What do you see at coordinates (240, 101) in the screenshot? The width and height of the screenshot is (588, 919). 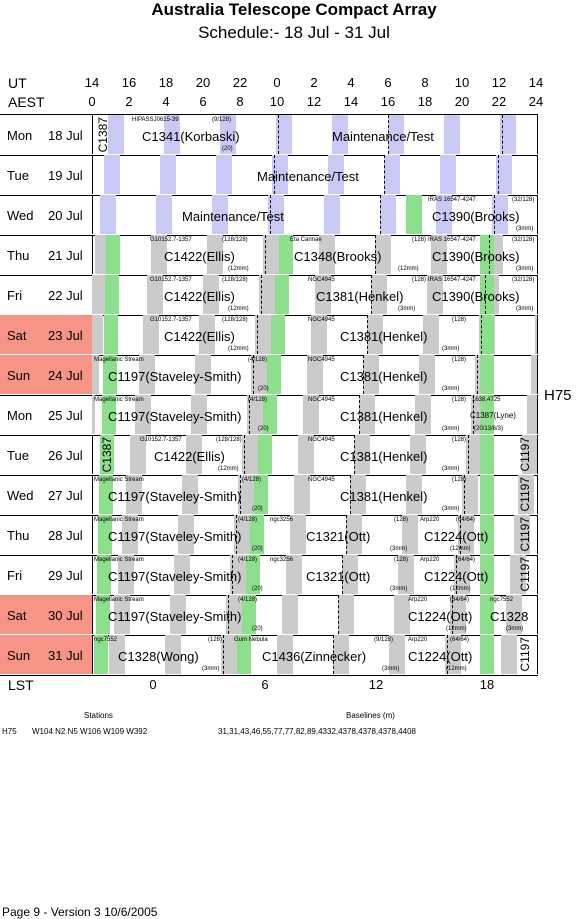 I see `aest-tick: 8` at bounding box center [240, 101].